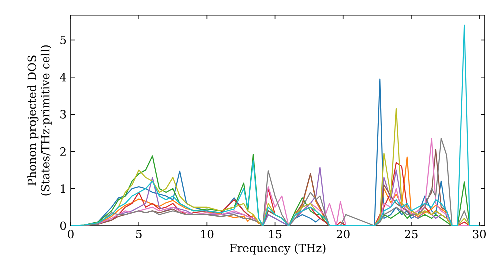 Image resolution: width=500 pixels, height=280 pixels. Describe the element at coordinates (275, 234) in the screenshot. I see `x-tick-label: 15` at that location.